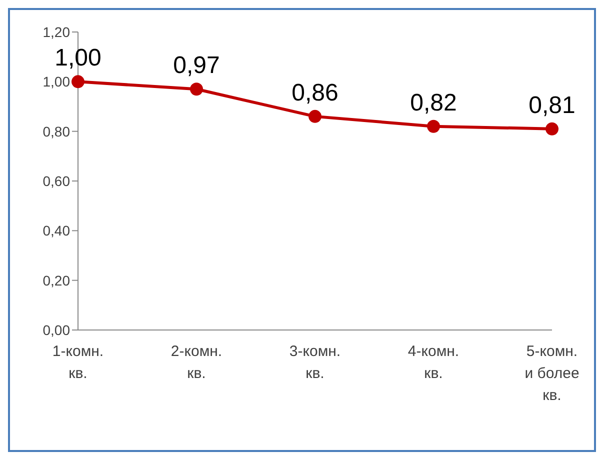  What do you see at coordinates (56, 180) in the screenshot?
I see `y-tick-label: 0,60` at bounding box center [56, 180].